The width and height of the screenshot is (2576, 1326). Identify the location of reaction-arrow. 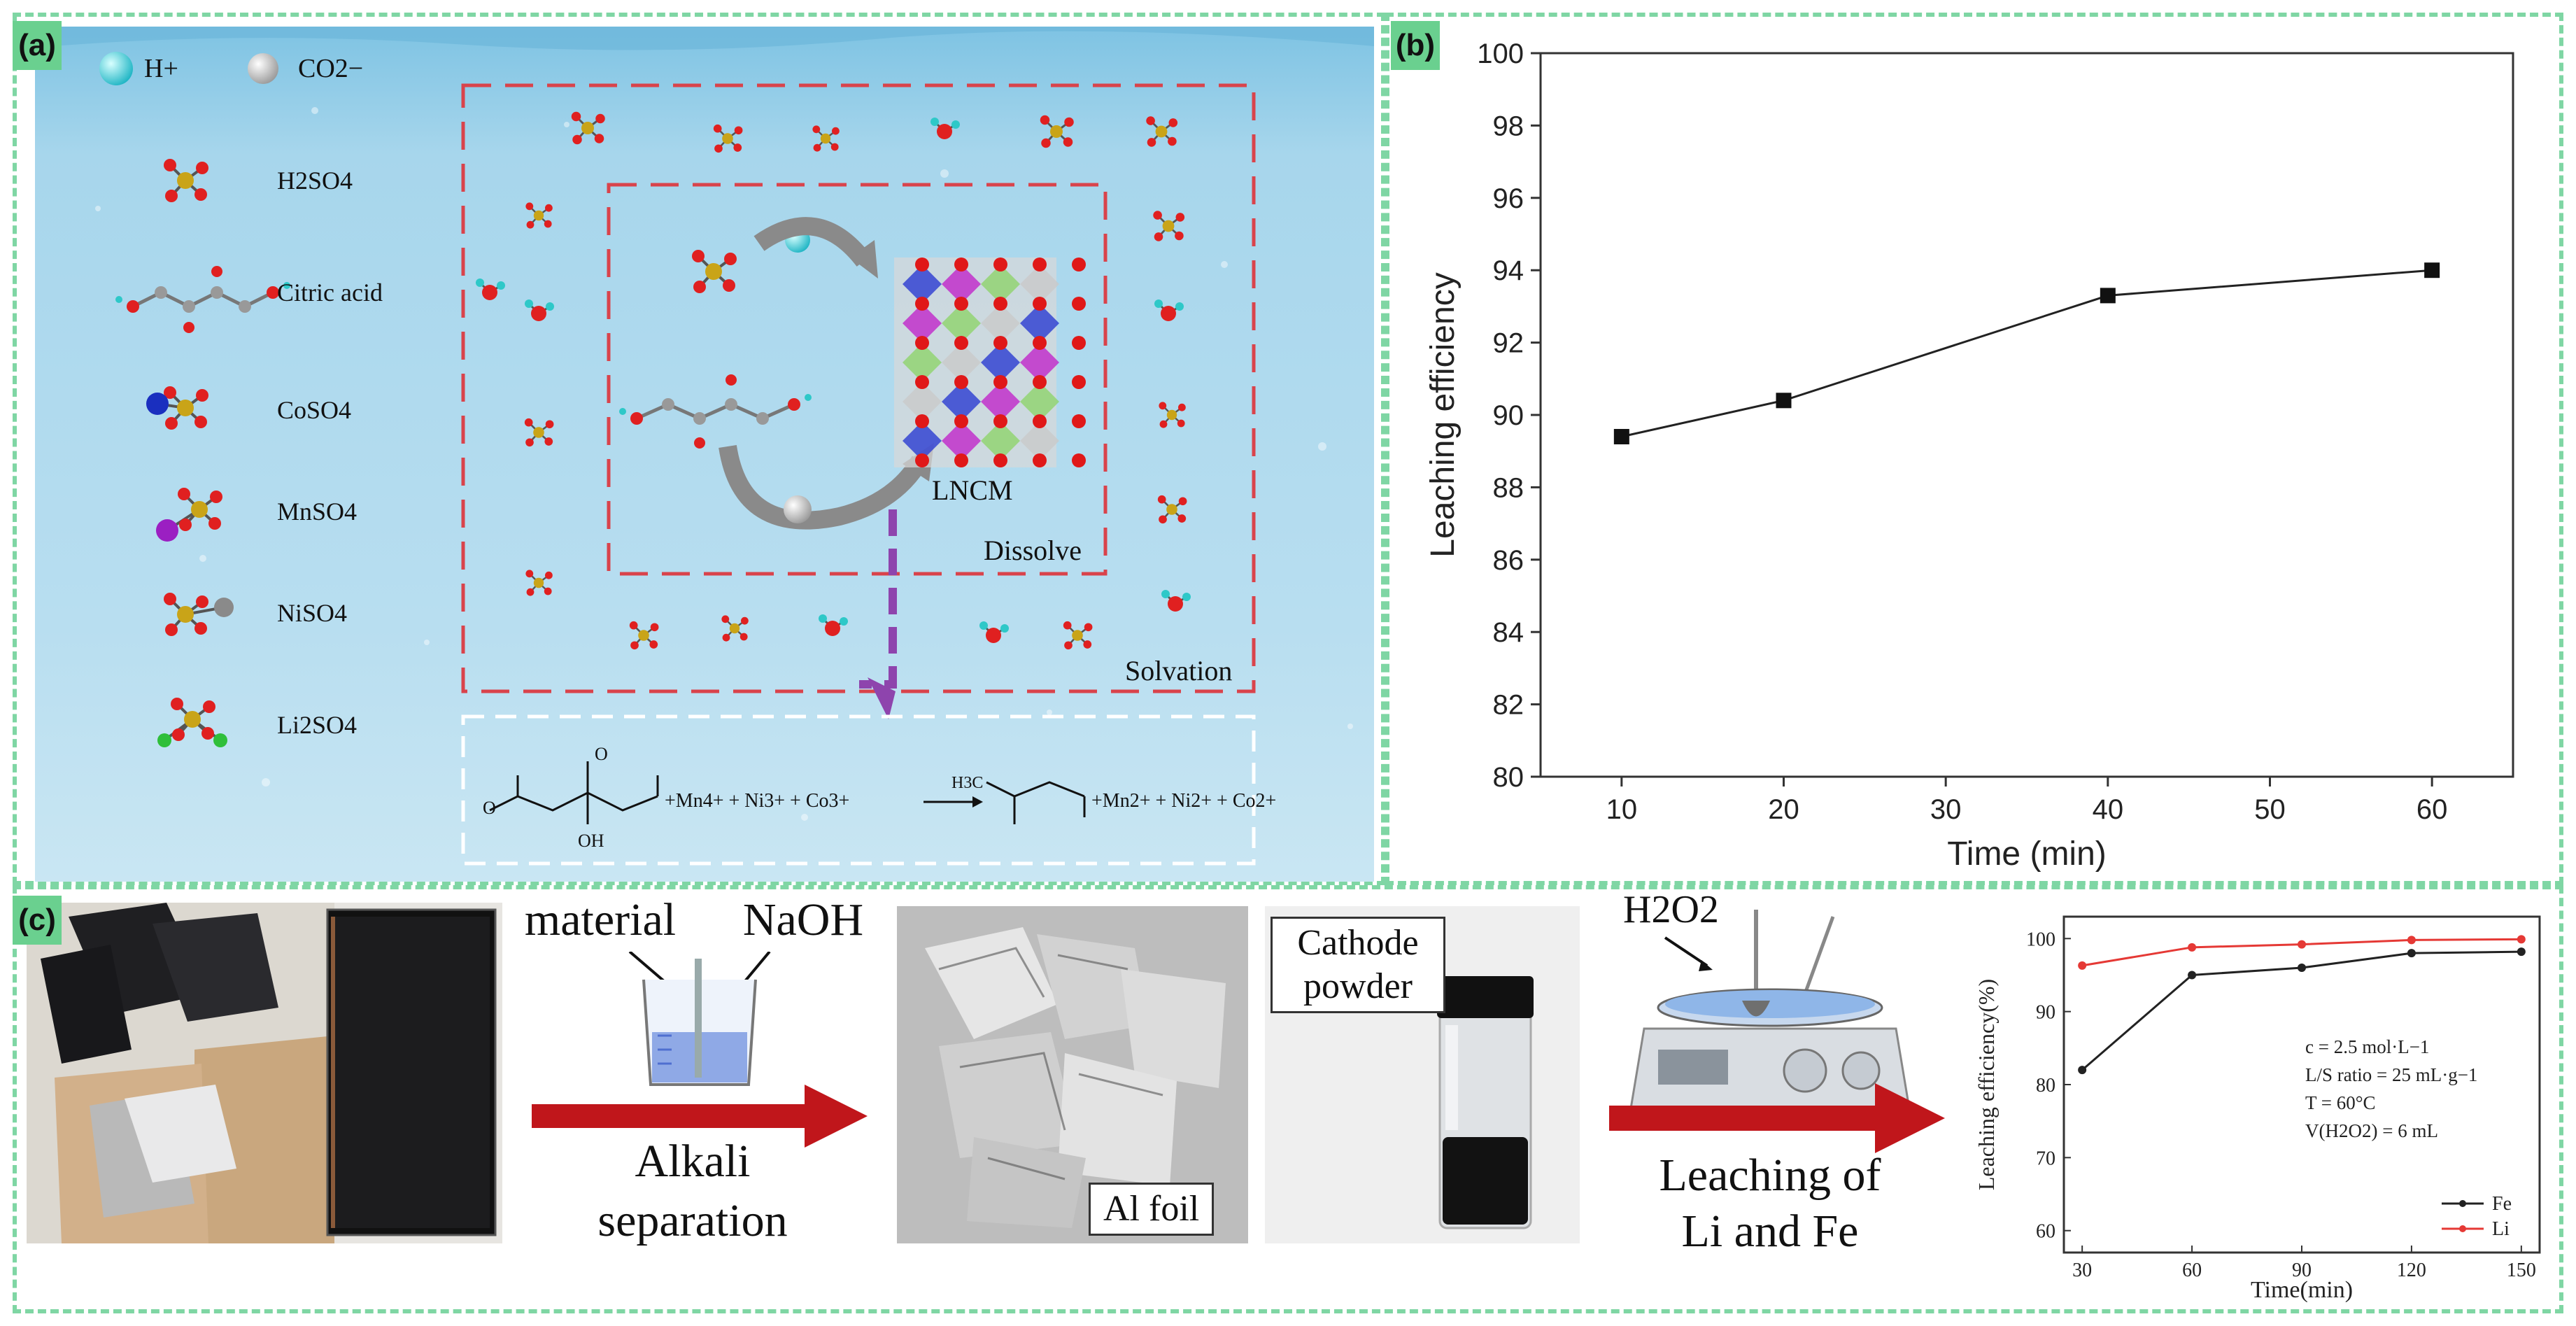
(878, 599).